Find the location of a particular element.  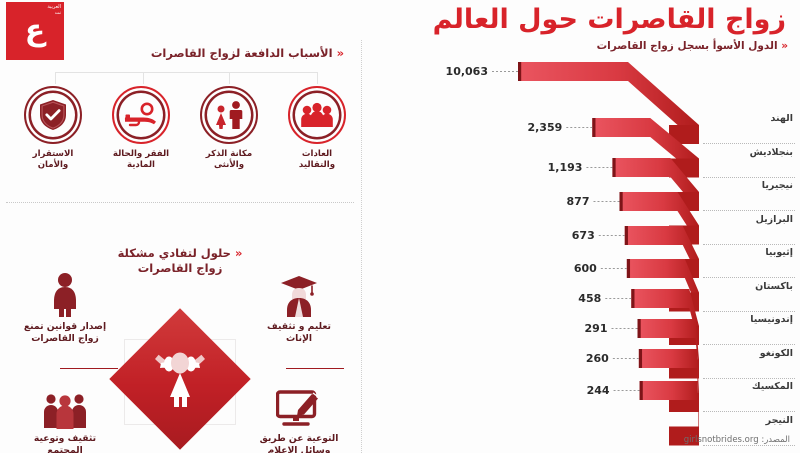

community-group-icon is located at coordinates (65, 405).